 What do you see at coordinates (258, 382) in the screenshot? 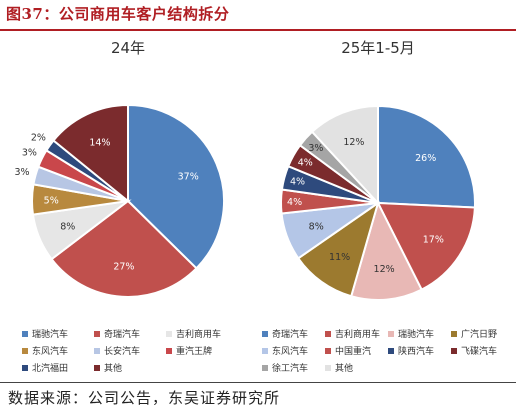
I see `source-divider` at bounding box center [258, 382].